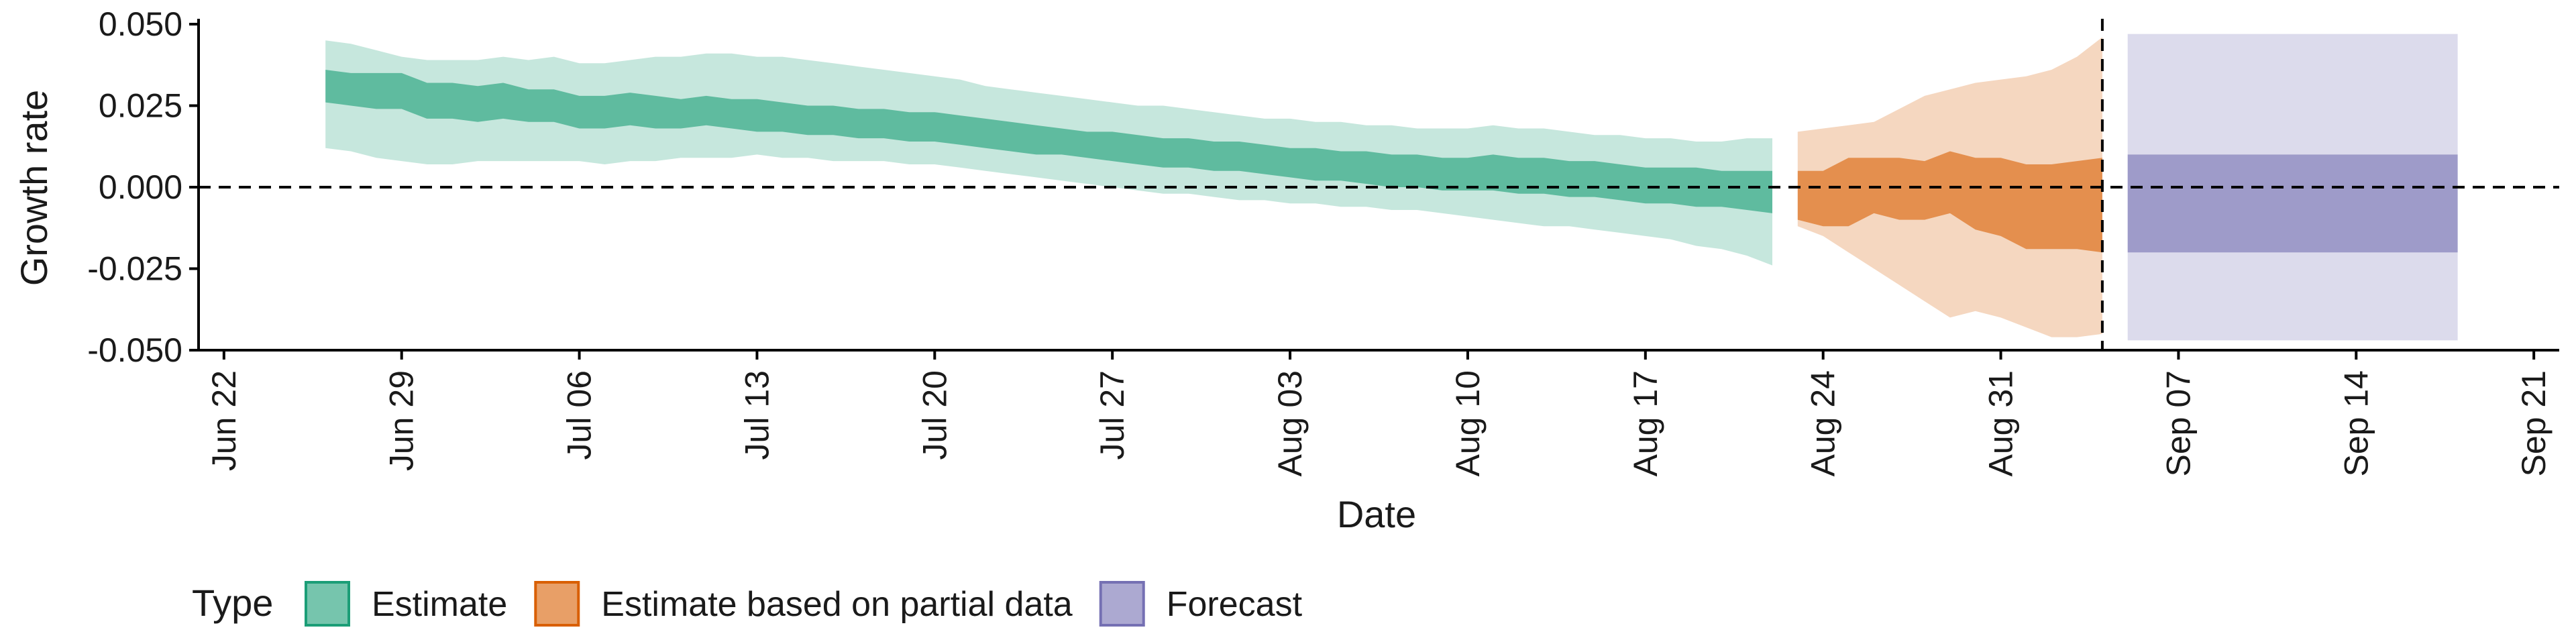 The image size is (2576, 644). Describe the element at coordinates (402, 420) in the screenshot. I see `x-tick-label: Jun 29` at that location.